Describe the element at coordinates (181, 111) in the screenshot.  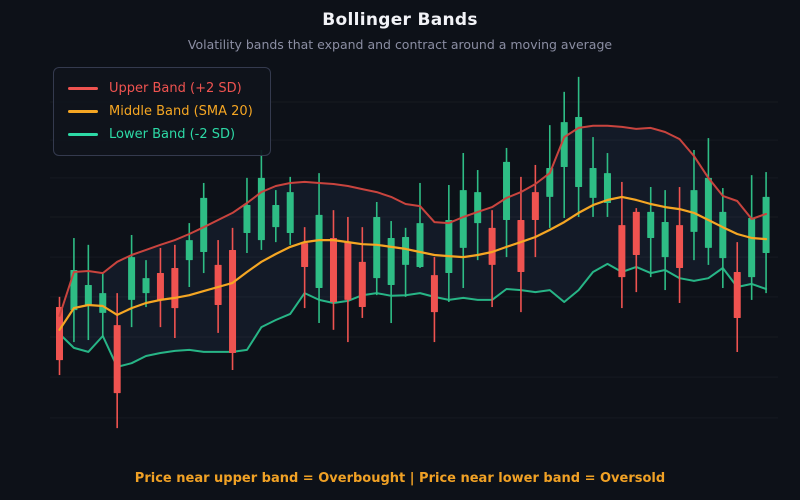
I see `legend-label: Middle Band (SMA 20)` at that location.